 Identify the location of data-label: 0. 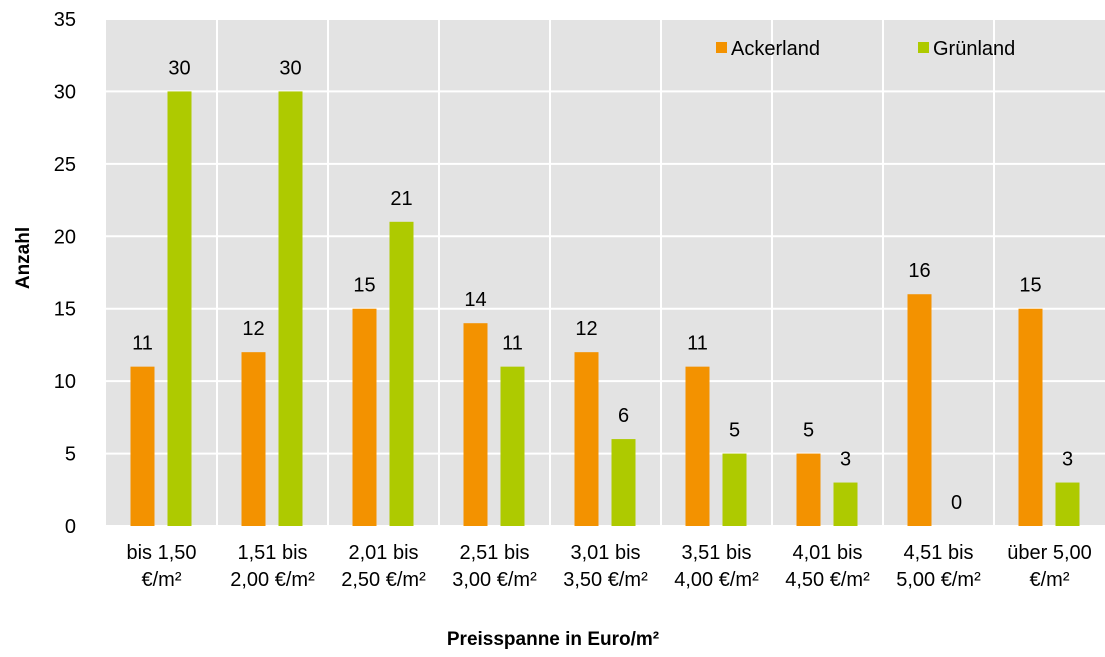
(956, 503).